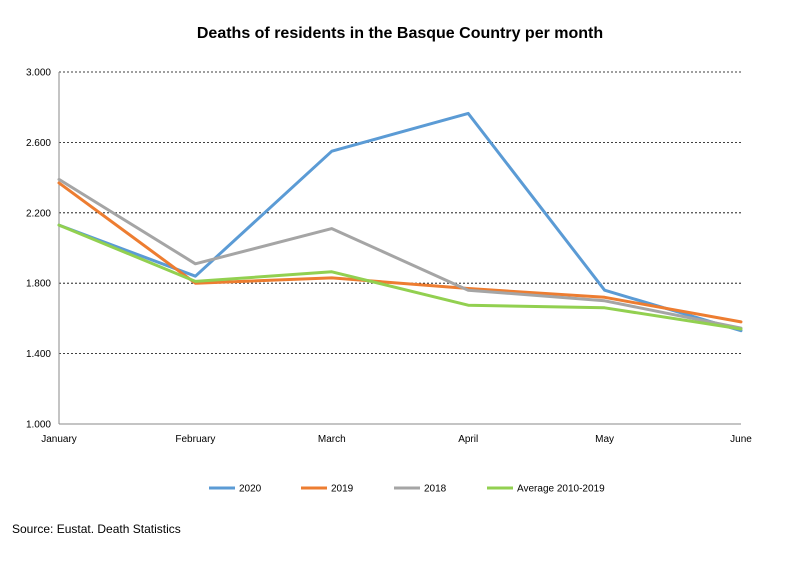 The image size is (800, 573). Describe the element at coordinates (604, 439) in the screenshot. I see `x-tick-label: May` at that location.